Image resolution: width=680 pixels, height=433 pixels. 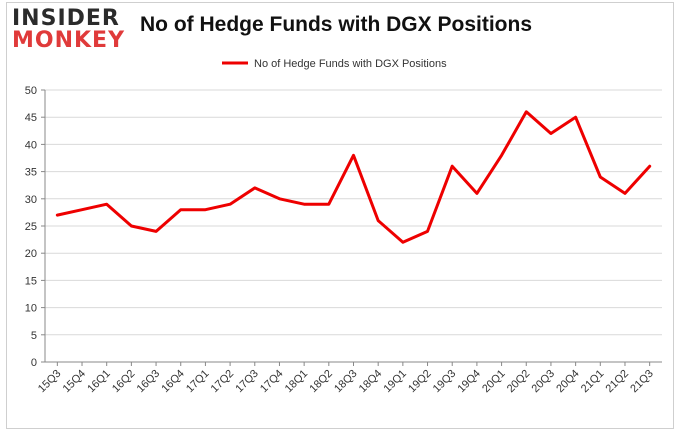 What do you see at coordinates (31, 200) in the screenshot?
I see `y-tick-label: 30` at bounding box center [31, 200].